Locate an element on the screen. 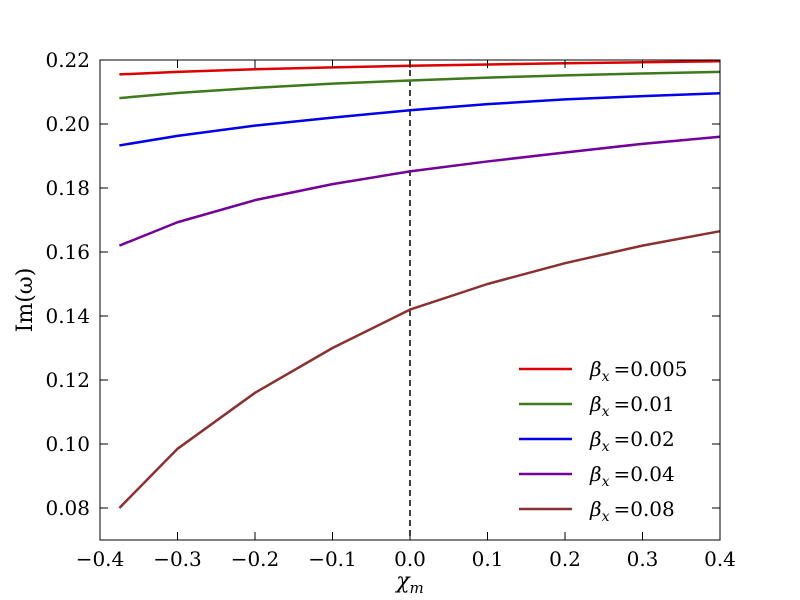 This screenshot has height=600, width=800. legend-label-2: βx =0.01 is located at coordinates (632, 406).